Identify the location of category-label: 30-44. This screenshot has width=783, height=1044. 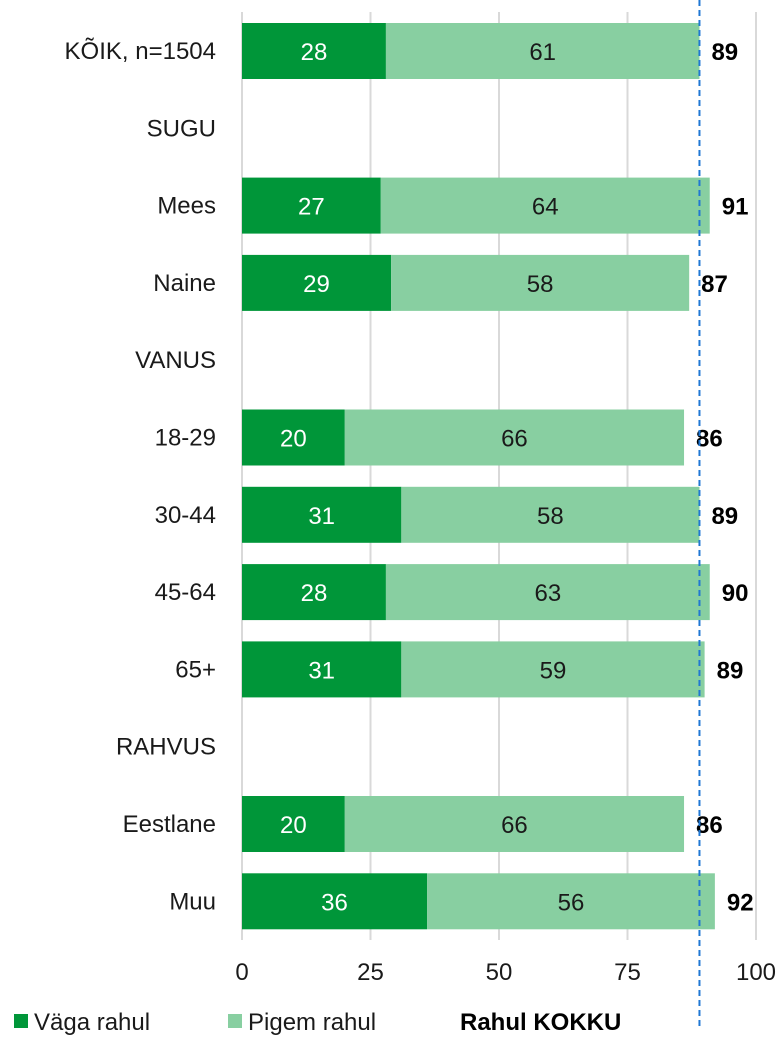
(185, 515).